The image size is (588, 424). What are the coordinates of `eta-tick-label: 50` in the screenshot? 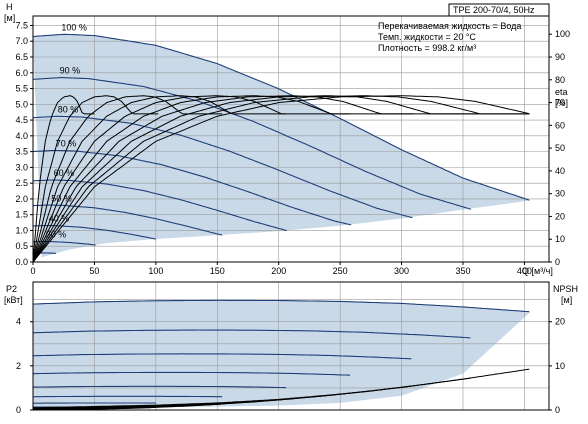 It's located at (560, 148).